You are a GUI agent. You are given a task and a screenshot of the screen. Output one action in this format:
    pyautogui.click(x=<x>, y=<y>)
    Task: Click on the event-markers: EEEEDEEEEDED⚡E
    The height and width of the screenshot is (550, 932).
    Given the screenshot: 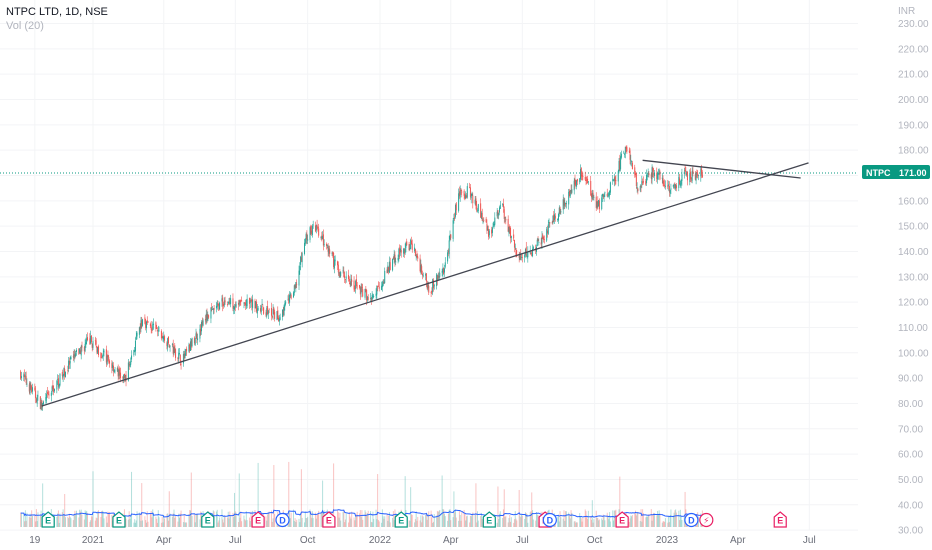 What is the action you would take?
    pyautogui.click(x=414, y=519)
    